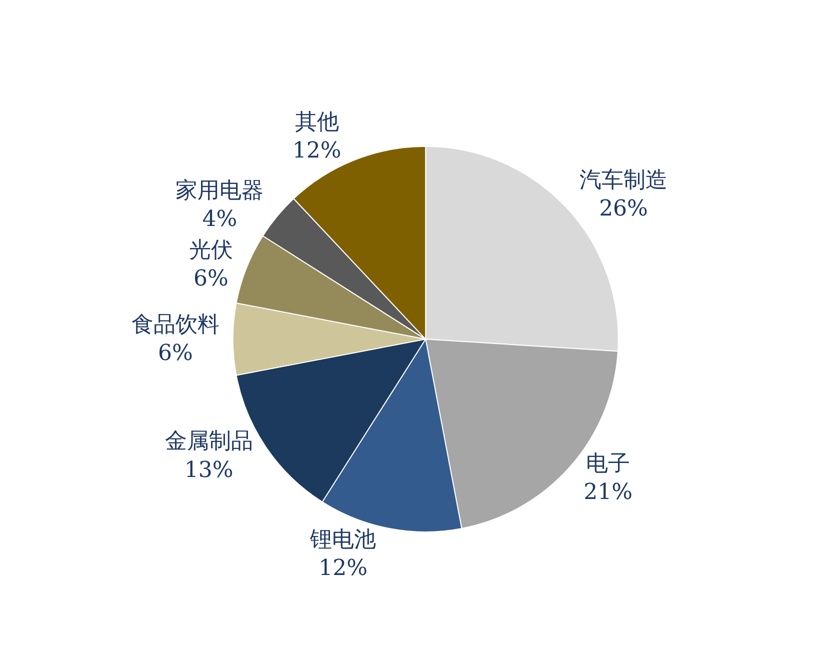 This screenshot has height=672, width=820. Describe the element at coordinates (316, 122) in the screenshot. I see `slice-label: 其他` at that location.